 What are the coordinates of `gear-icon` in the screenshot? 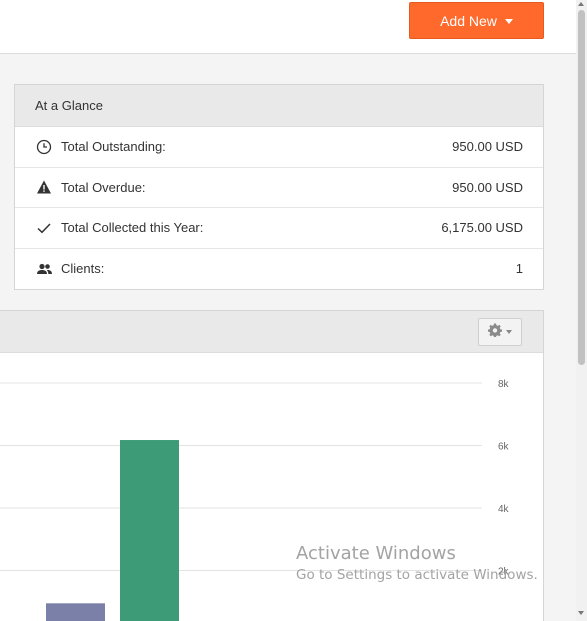 It's located at (495, 332).